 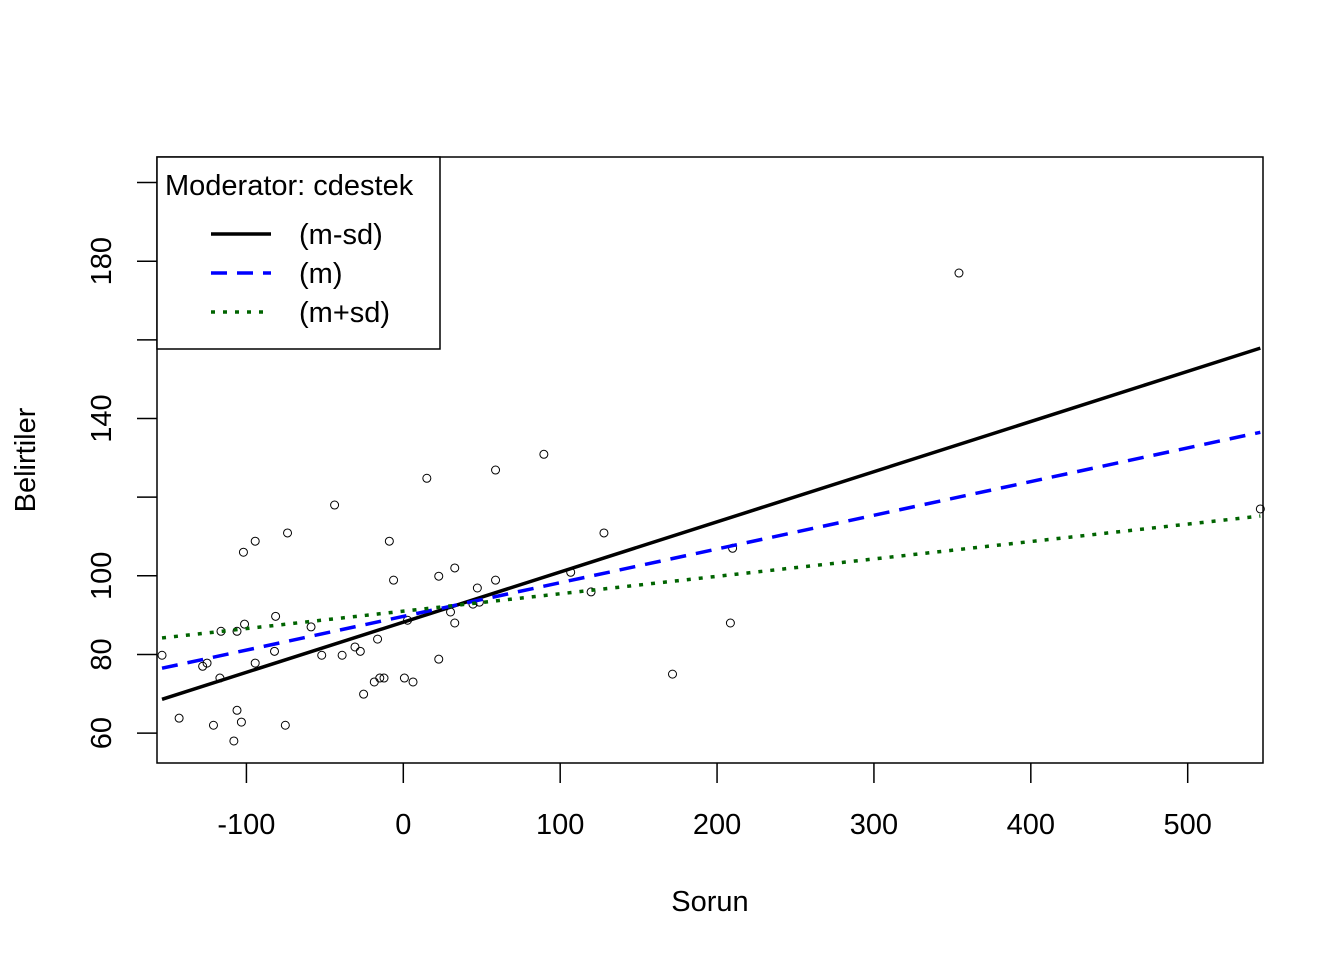 I want to click on legend-title: Moderator: cdestek, so click(x=289, y=186).